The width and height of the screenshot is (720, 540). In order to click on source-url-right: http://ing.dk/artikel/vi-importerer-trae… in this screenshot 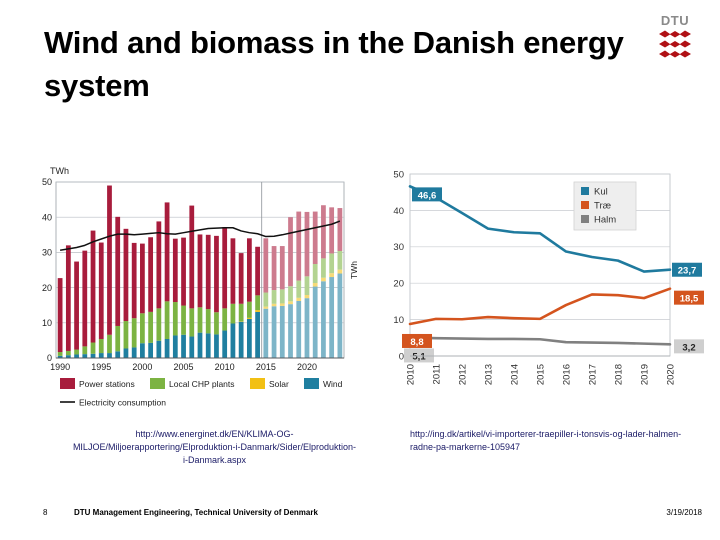, I will do `click(546, 441)`.